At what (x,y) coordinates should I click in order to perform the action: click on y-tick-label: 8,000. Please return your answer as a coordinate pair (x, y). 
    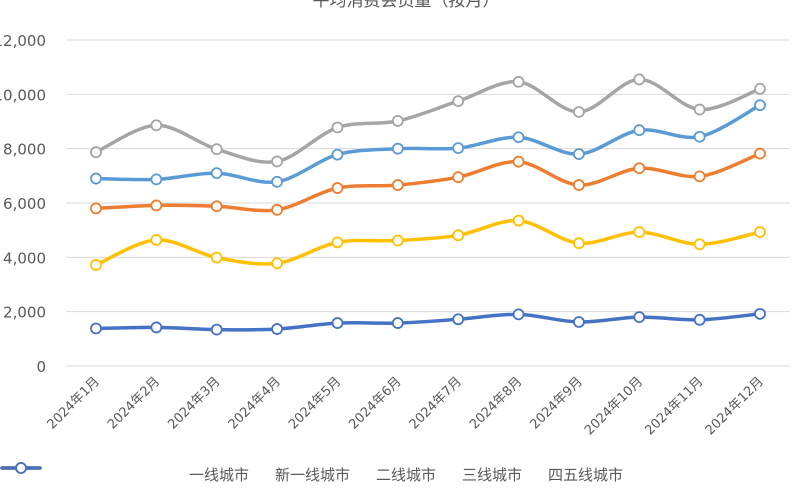
    Looking at the image, I should click on (24, 150).